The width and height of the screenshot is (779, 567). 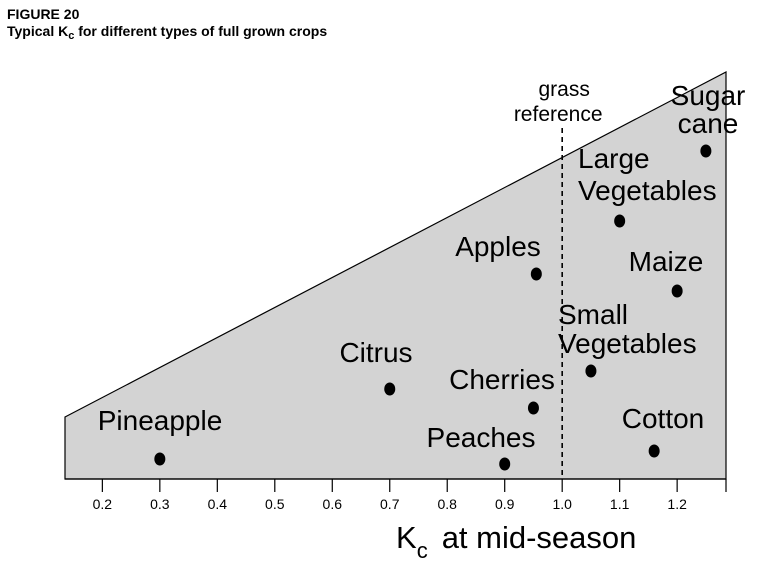 I want to click on figure-title-prefix: Typical K, so click(x=38, y=31).